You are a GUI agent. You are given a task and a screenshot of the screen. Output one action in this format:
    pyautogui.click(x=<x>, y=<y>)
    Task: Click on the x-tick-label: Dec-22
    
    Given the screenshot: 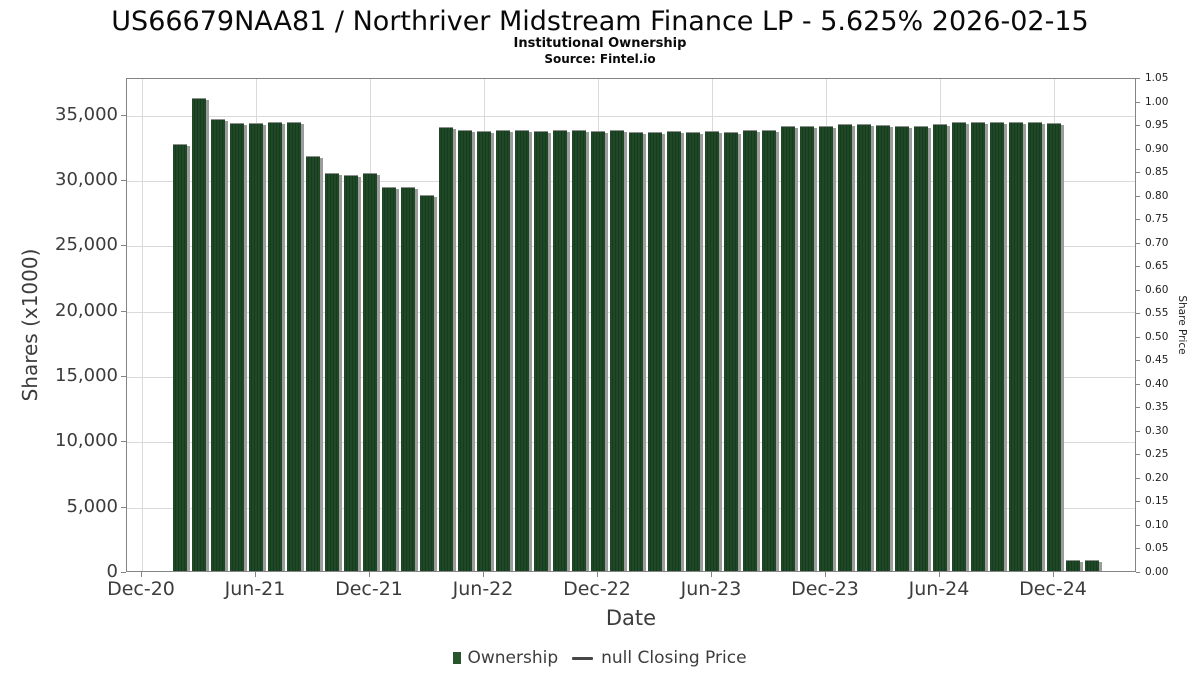 What is the action you would take?
    pyautogui.click(x=597, y=589)
    